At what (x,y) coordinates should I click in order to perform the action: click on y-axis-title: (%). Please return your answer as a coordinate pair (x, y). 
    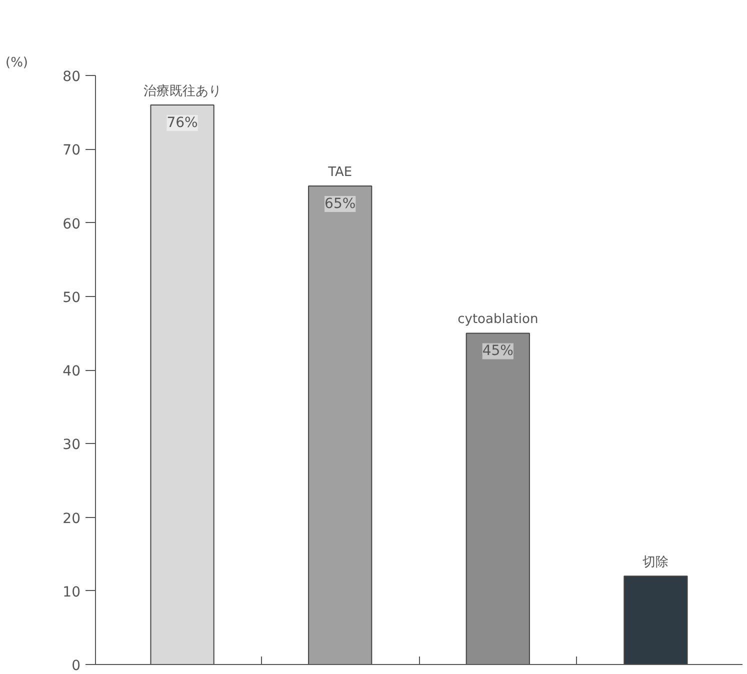
    Looking at the image, I should click on (17, 63).